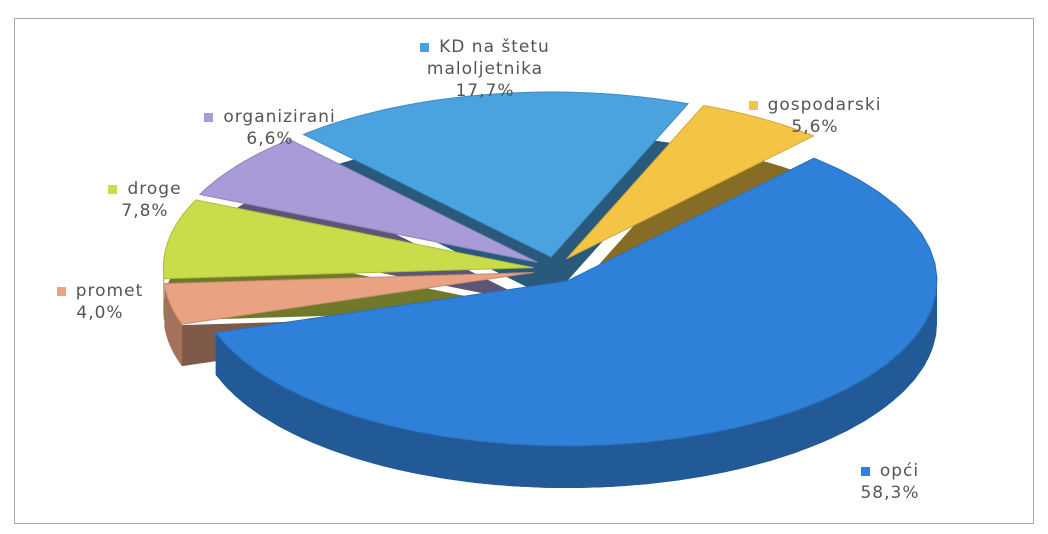 Image resolution: width=1048 pixels, height=534 pixels. What do you see at coordinates (145, 211) in the screenshot?
I see `value-label: 7,8%` at bounding box center [145, 211].